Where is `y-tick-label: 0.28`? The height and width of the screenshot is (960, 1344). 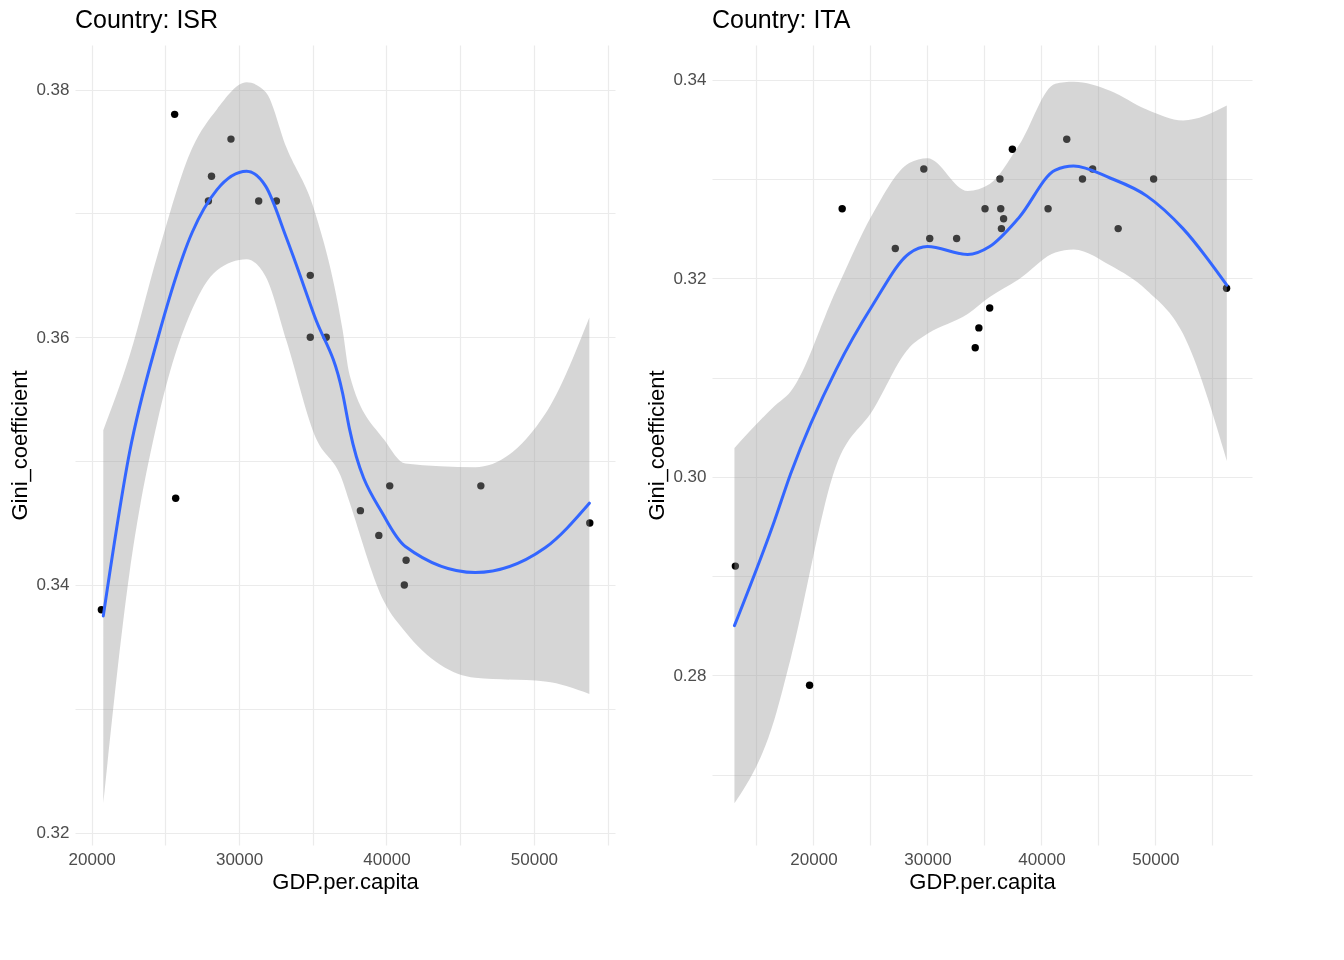 y-tick-label: 0.28 is located at coordinates (690, 675).